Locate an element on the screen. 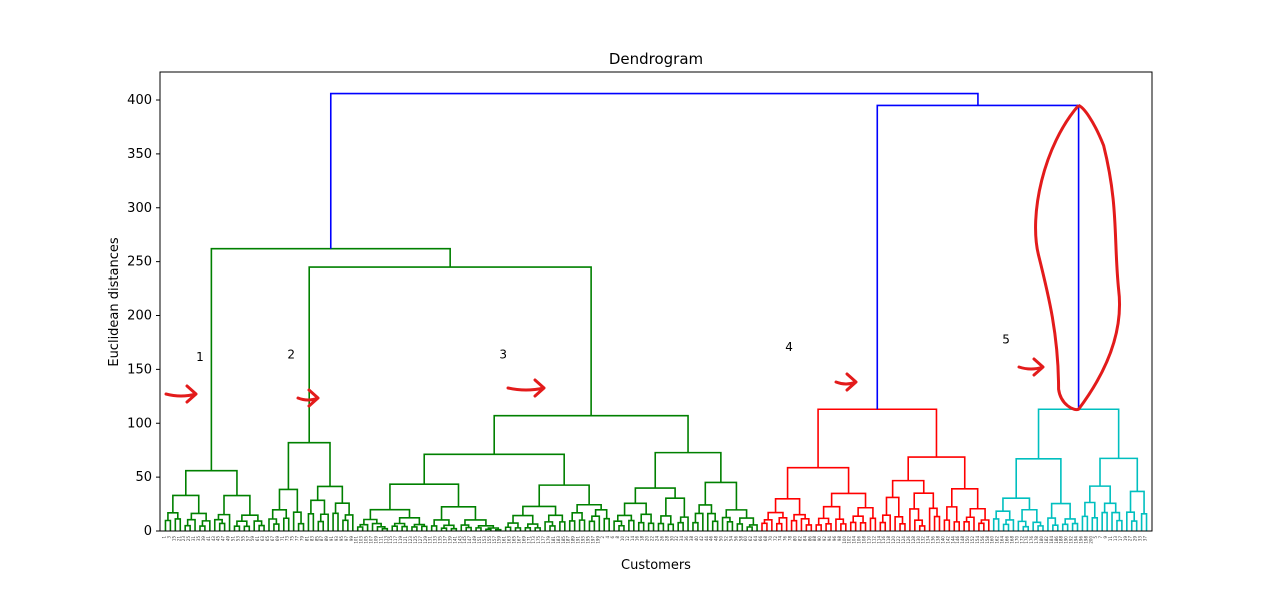 This screenshot has width=1280, height=597. leaf-label: 111 is located at coordinates (380, 540).